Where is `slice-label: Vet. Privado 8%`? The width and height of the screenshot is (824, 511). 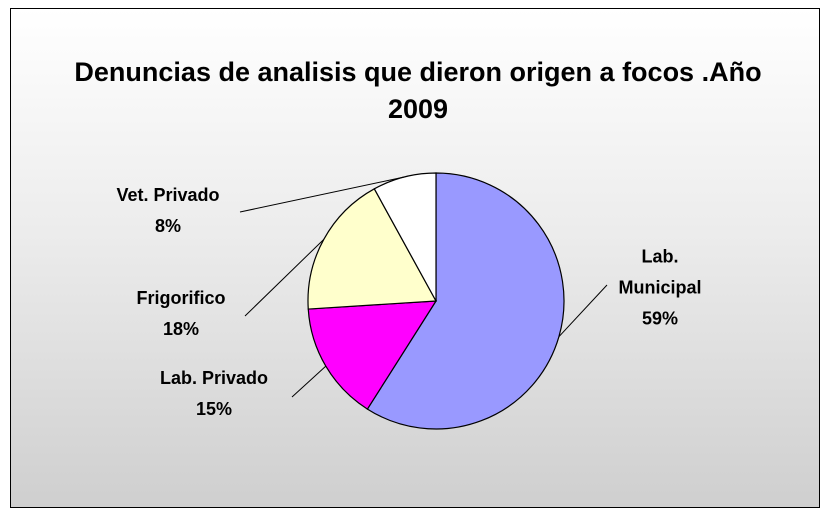
slice-label: Vet. Privado 8% is located at coordinates (168, 211).